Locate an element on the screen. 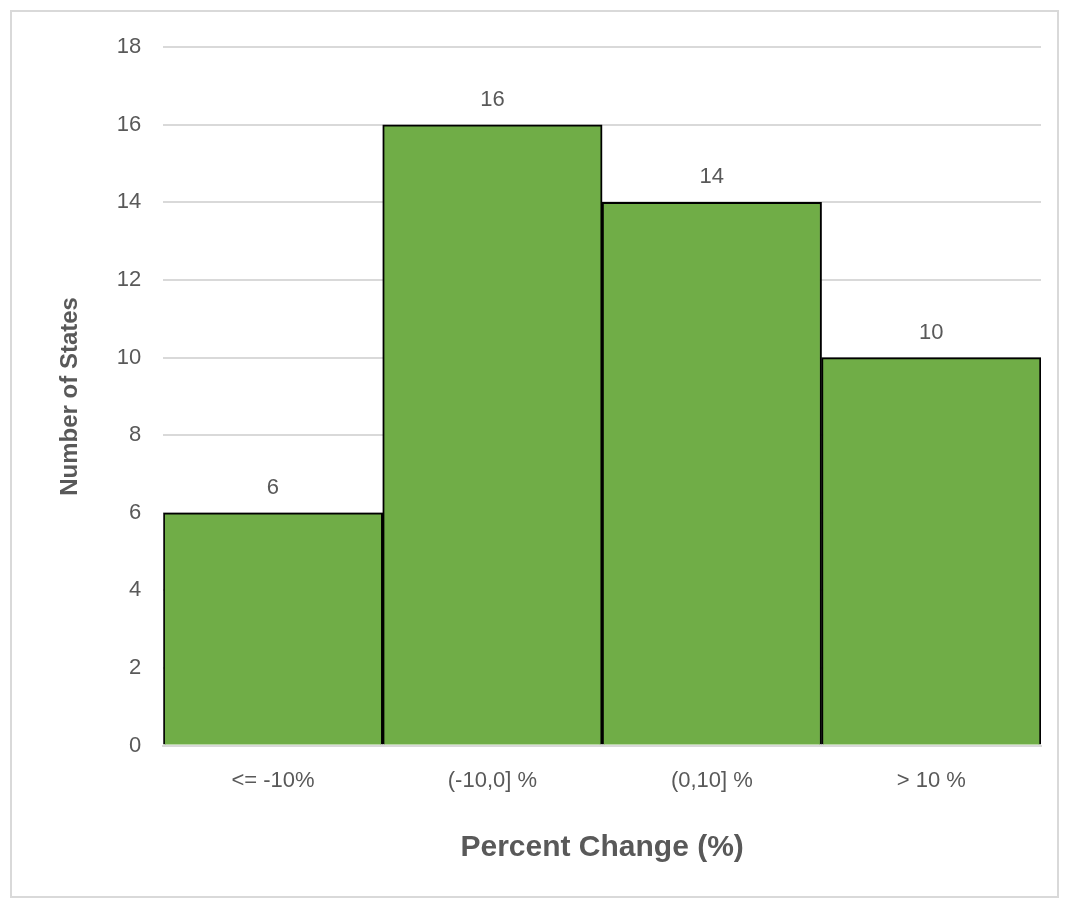 The height and width of the screenshot is (910, 1071). y-tick-label: 12 is located at coordinates (129, 279).